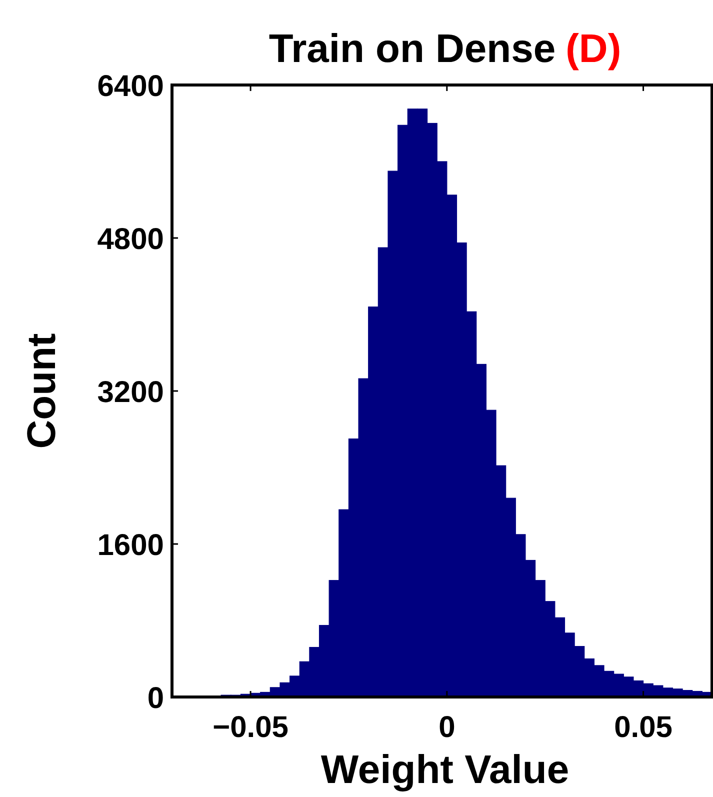 The height and width of the screenshot is (797, 713). Describe the element at coordinates (130, 392) in the screenshot. I see `y-tick-label: 3200` at that location.